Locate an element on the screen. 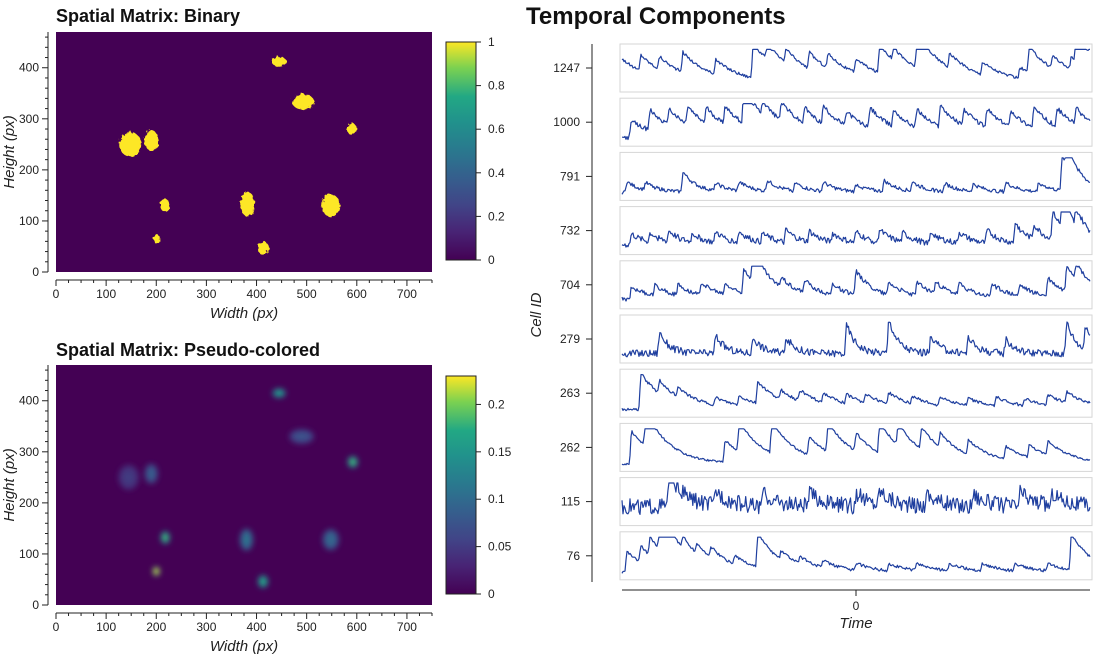 This screenshot has width=1102, height=654. x-axis-label: Time is located at coordinates (855, 623).